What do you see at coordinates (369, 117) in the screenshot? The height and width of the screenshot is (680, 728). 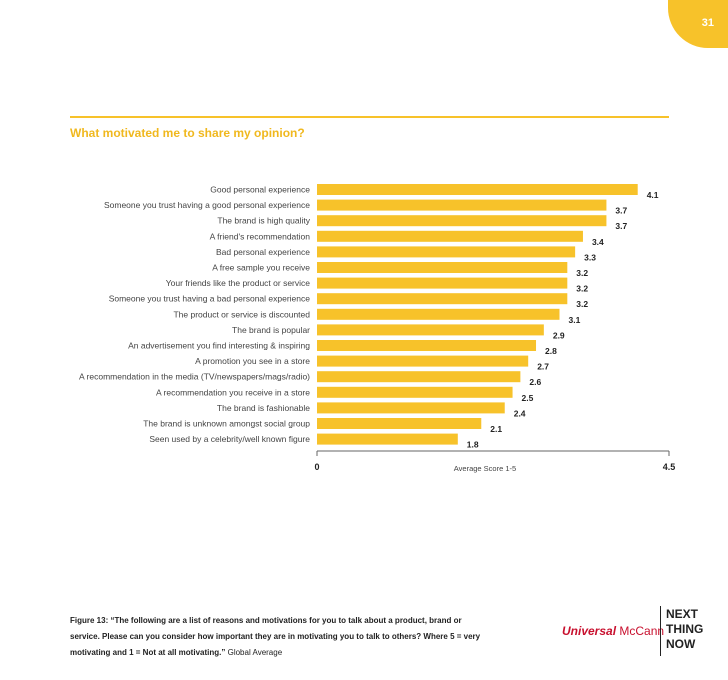 I see `header-rule` at bounding box center [369, 117].